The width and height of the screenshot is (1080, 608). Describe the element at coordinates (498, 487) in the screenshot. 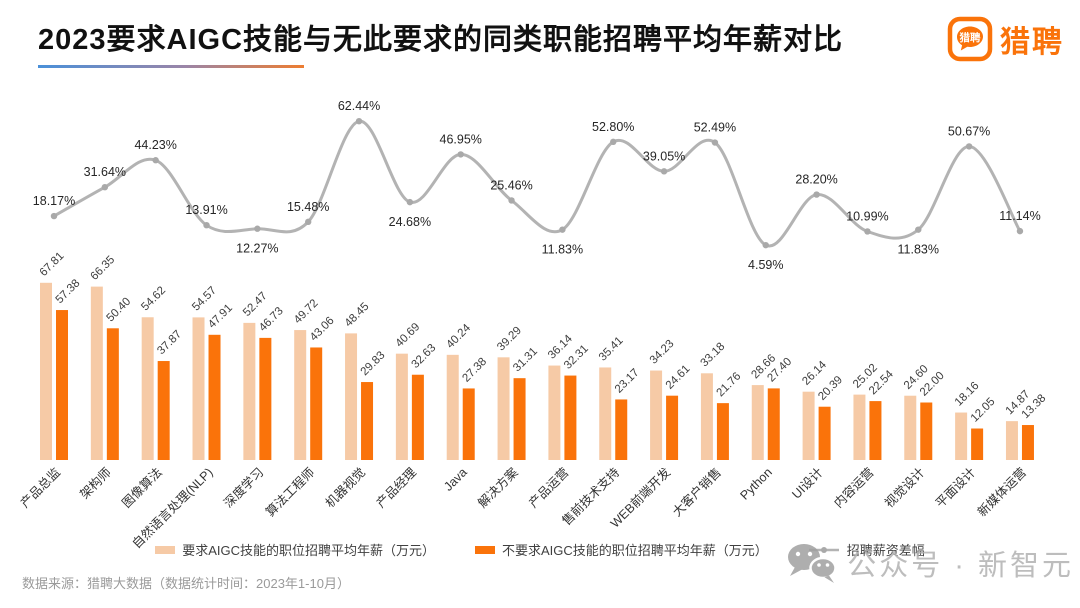

I see `category-label: 解决方案` at that location.